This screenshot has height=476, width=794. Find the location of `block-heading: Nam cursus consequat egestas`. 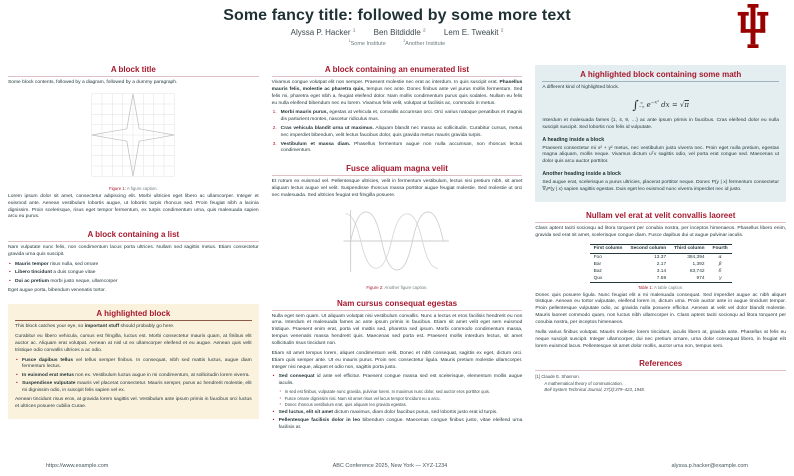

block-heading: Nam cursus consequat egestas is located at coordinates (397, 305).